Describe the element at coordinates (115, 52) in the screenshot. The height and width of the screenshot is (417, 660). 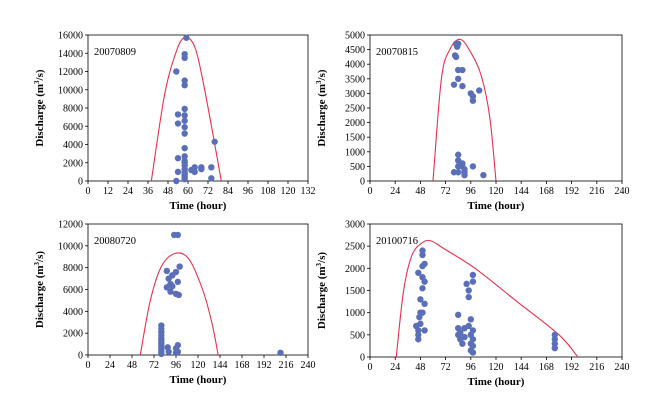
I see `panel-title: 20070809` at that location.